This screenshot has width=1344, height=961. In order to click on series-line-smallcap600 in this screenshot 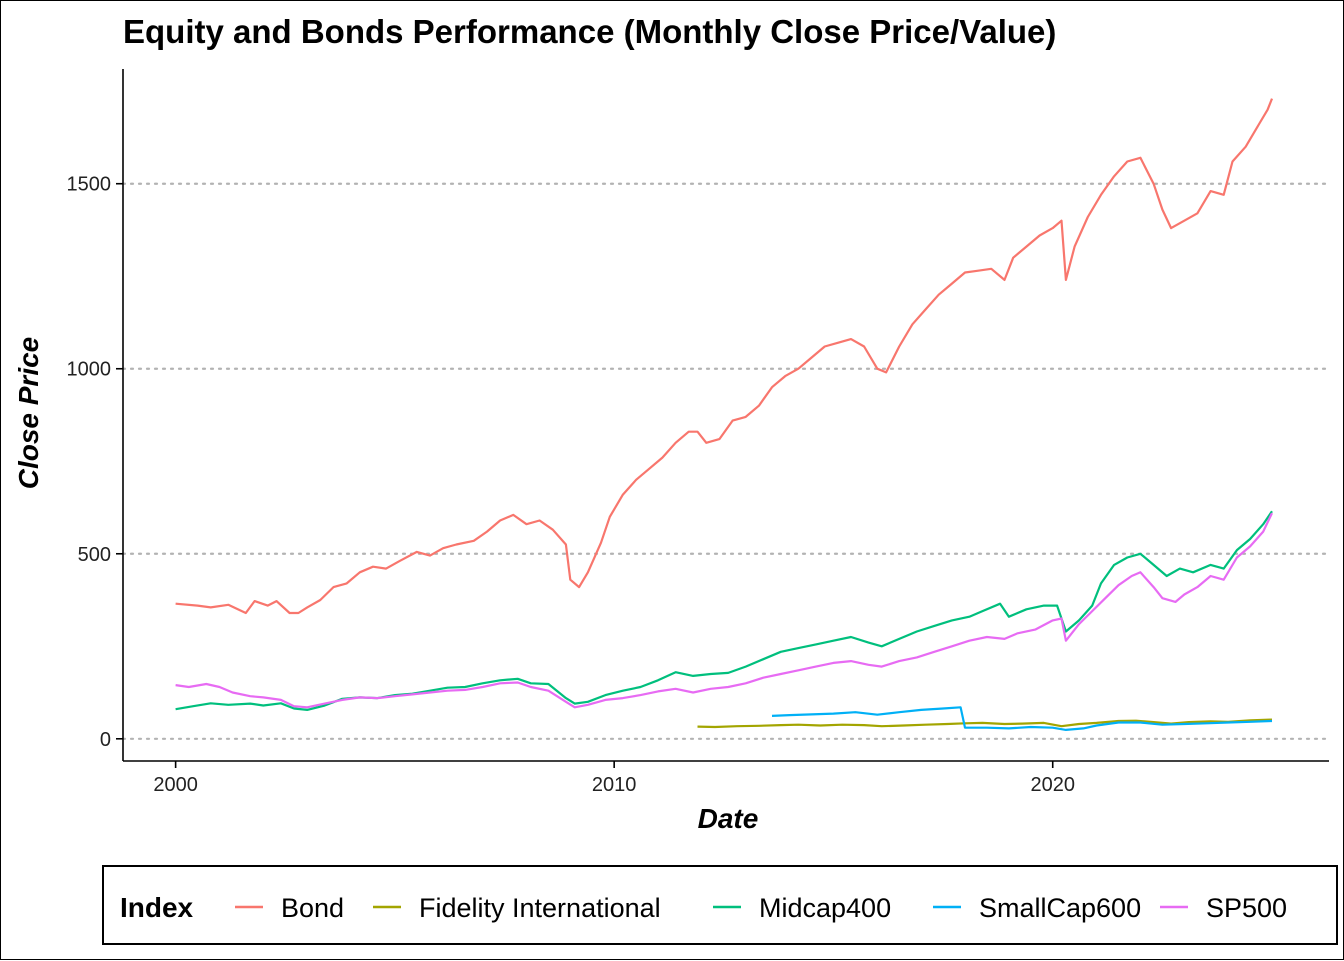, I will do `click(1022, 718)`.